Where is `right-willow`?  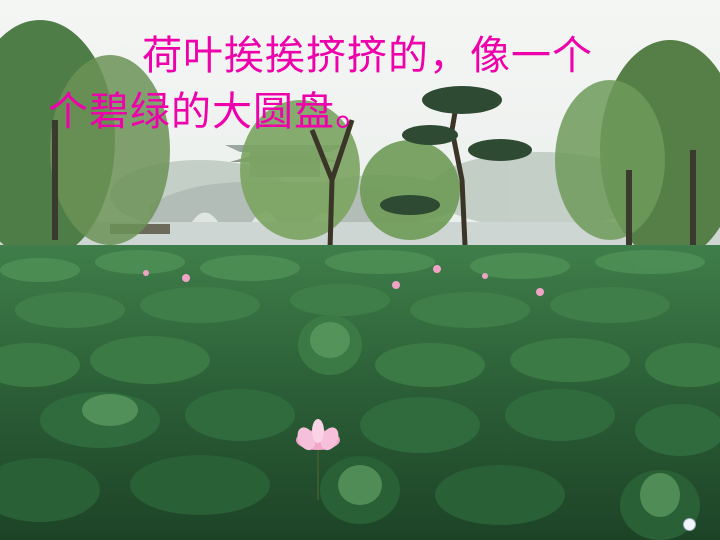
right-willow is located at coordinates (637, 150).